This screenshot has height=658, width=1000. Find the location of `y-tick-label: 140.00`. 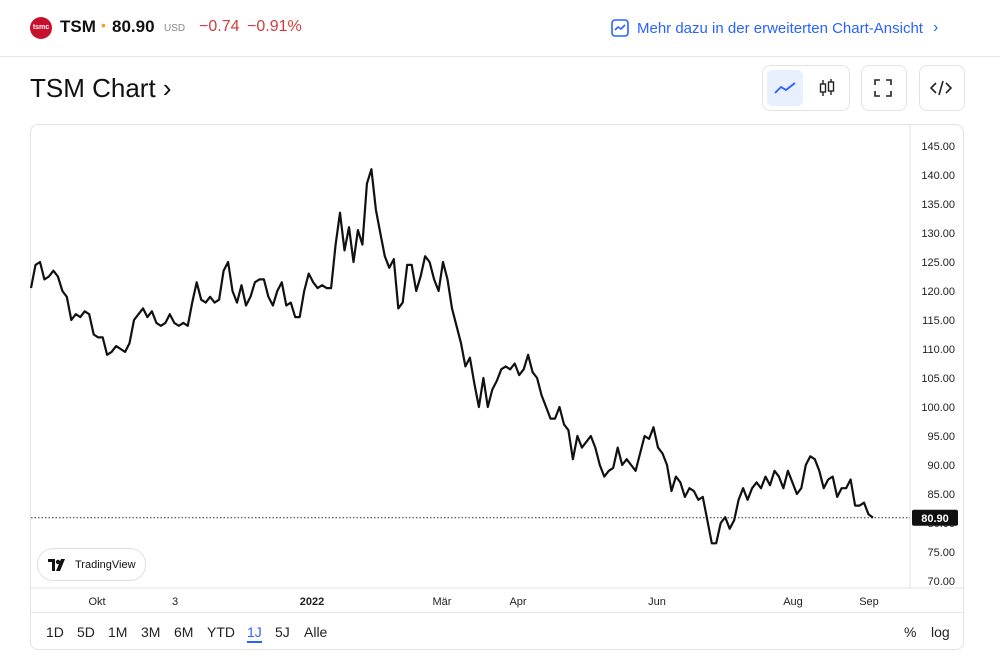

y-tick-label: 140.00 is located at coordinates (938, 176).